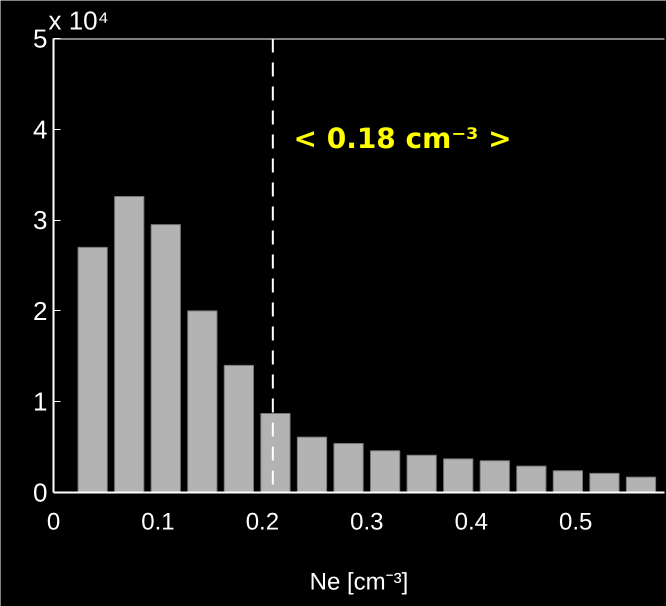 Image resolution: width=666 pixels, height=606 pixels. I want to click on y-tick-label: 0, so click(40, 493).